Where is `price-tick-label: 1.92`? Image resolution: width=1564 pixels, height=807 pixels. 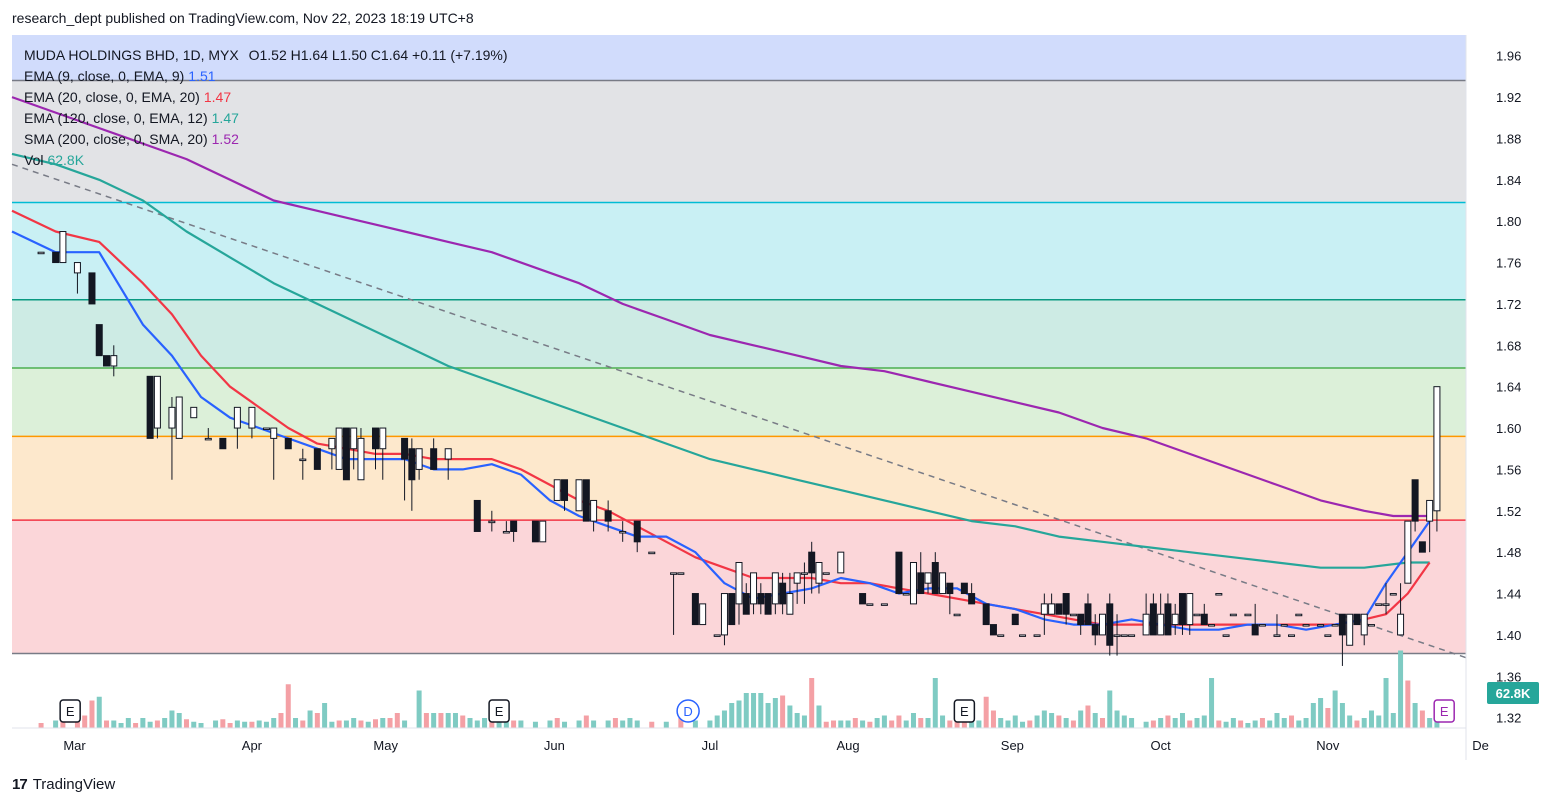
price-tick-label: 1.92 is located at coordinates (1508, 97).